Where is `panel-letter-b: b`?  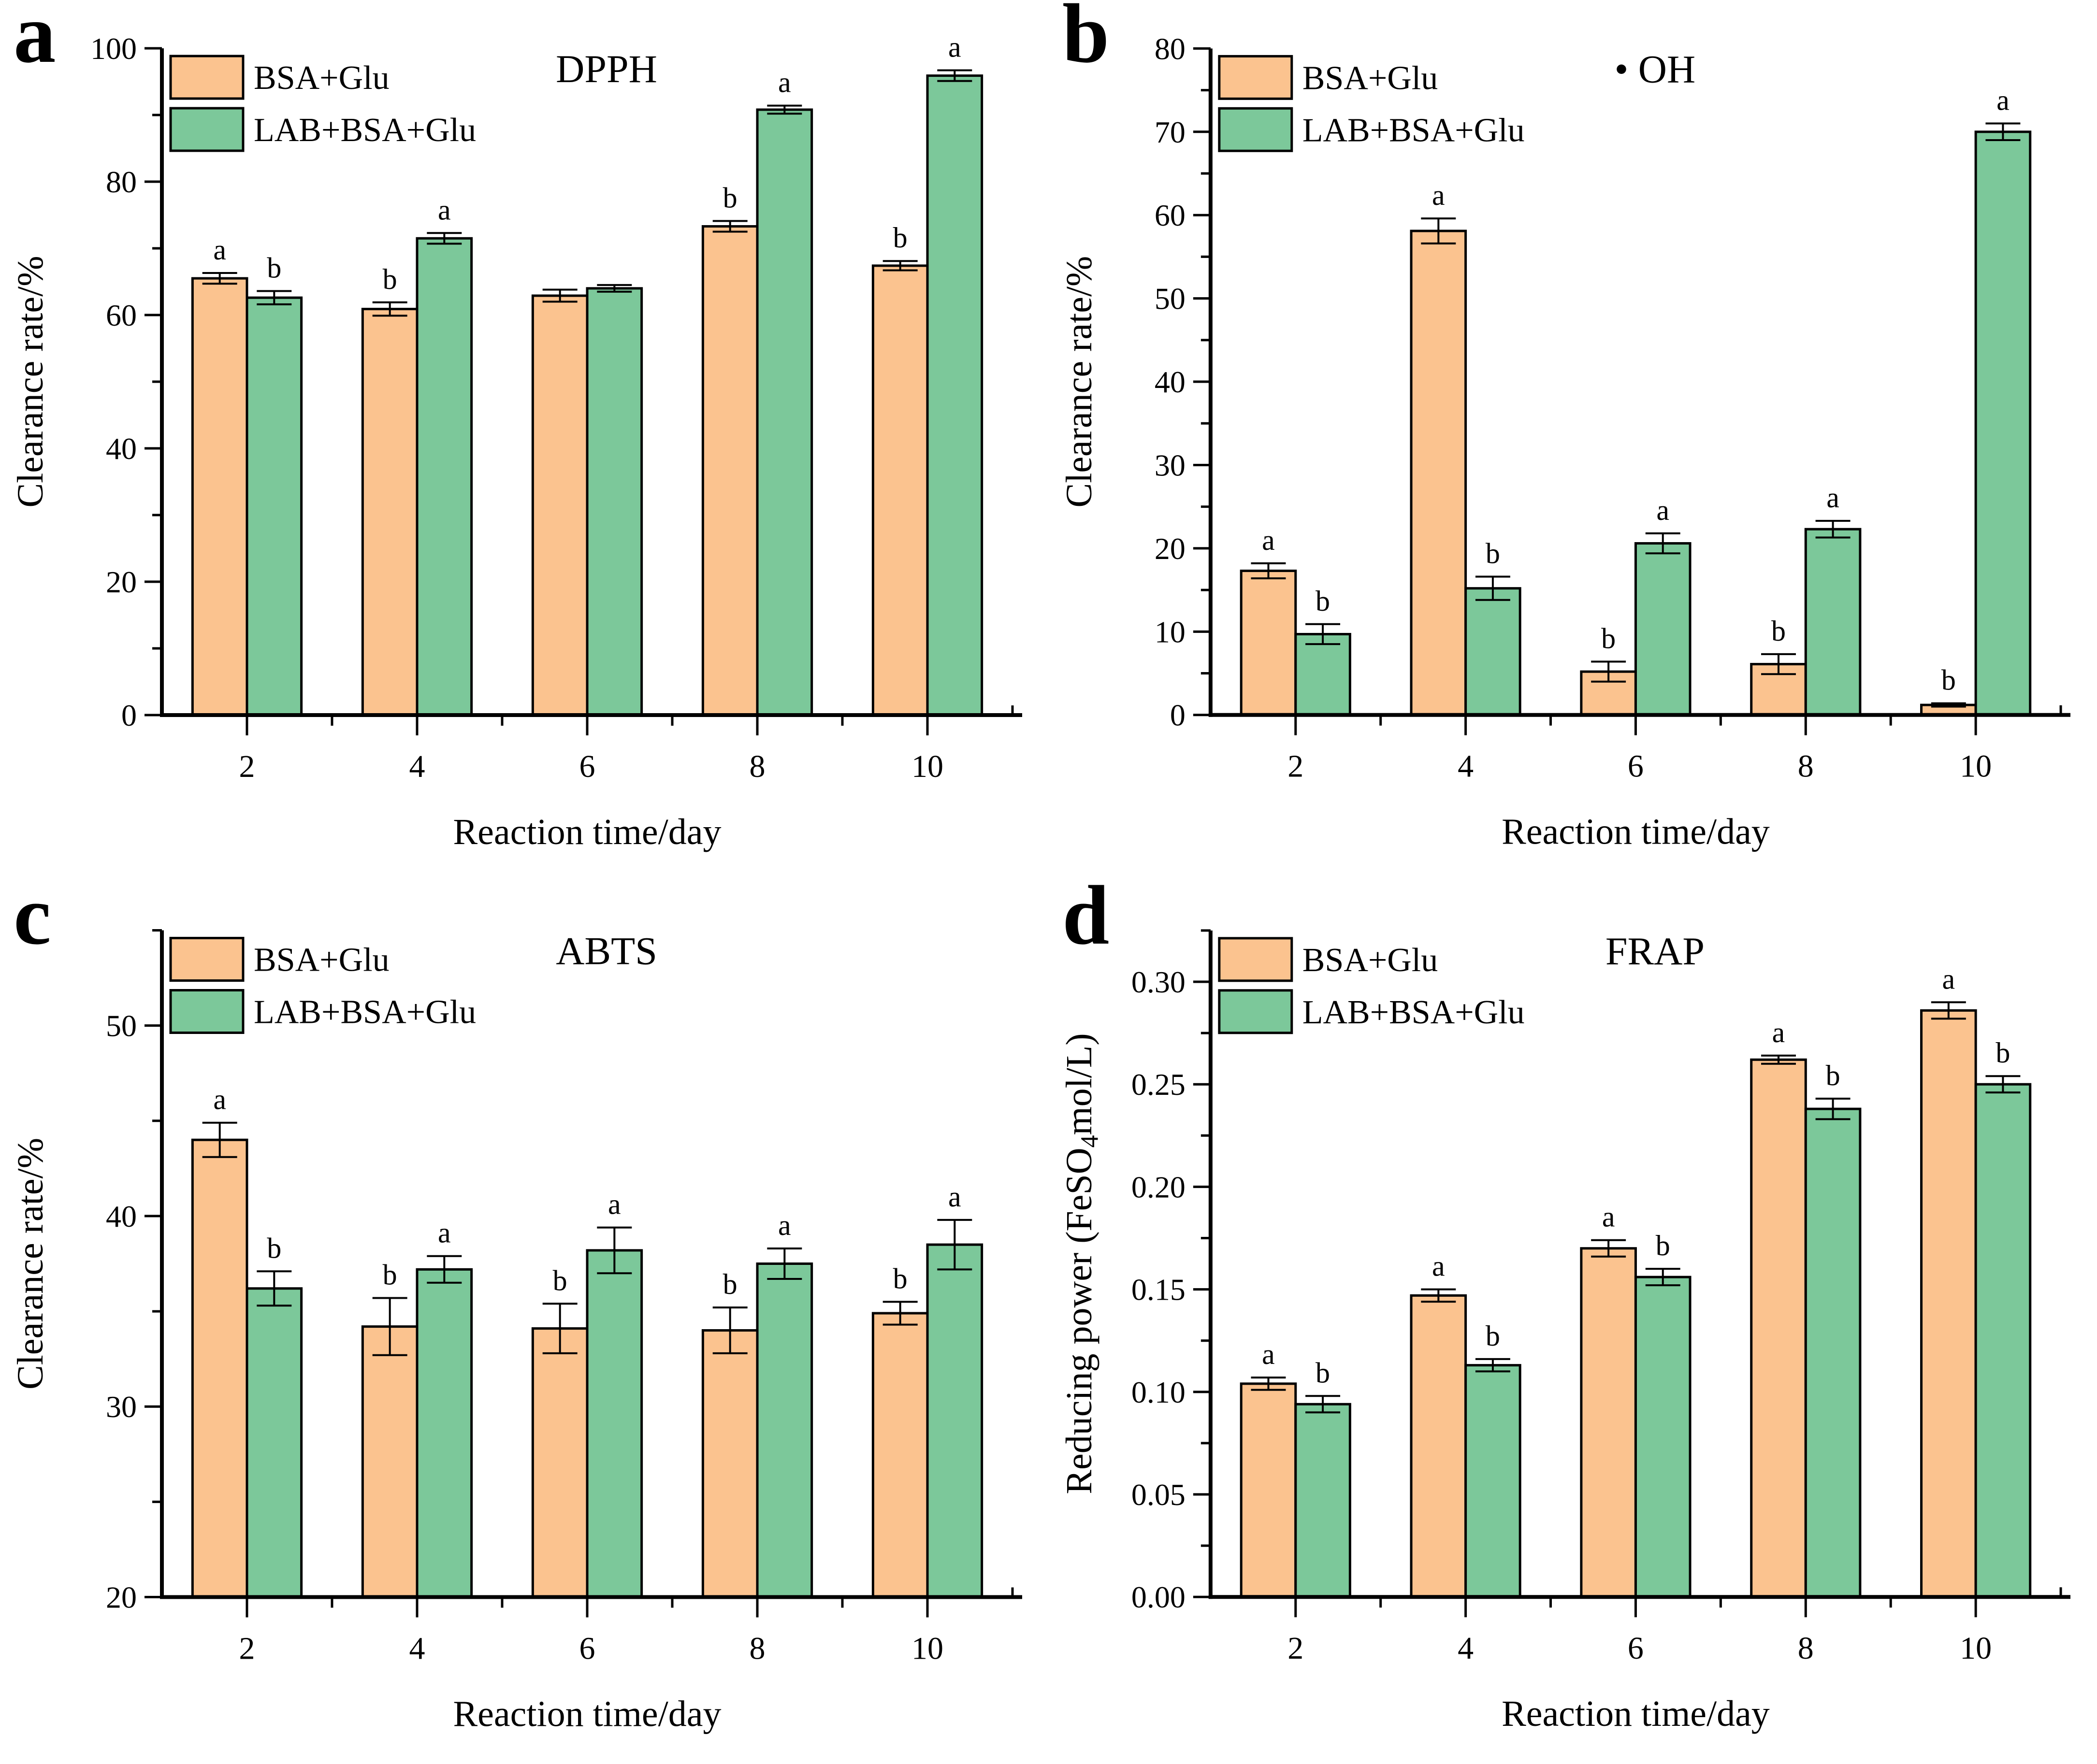
panel-letter-b: b is located at coordinates (1086, 40).